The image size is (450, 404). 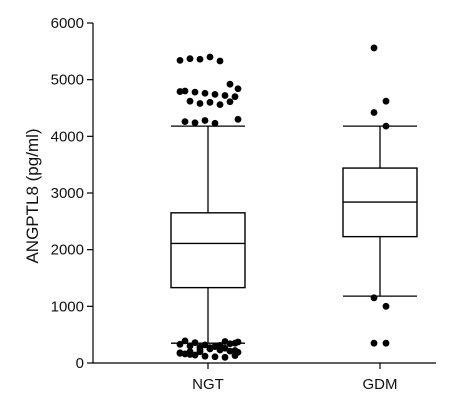 What do you see at coordinates (208, 207) in the screenshot?
I see `box-group-ngt` at bounding box center [208, 207].